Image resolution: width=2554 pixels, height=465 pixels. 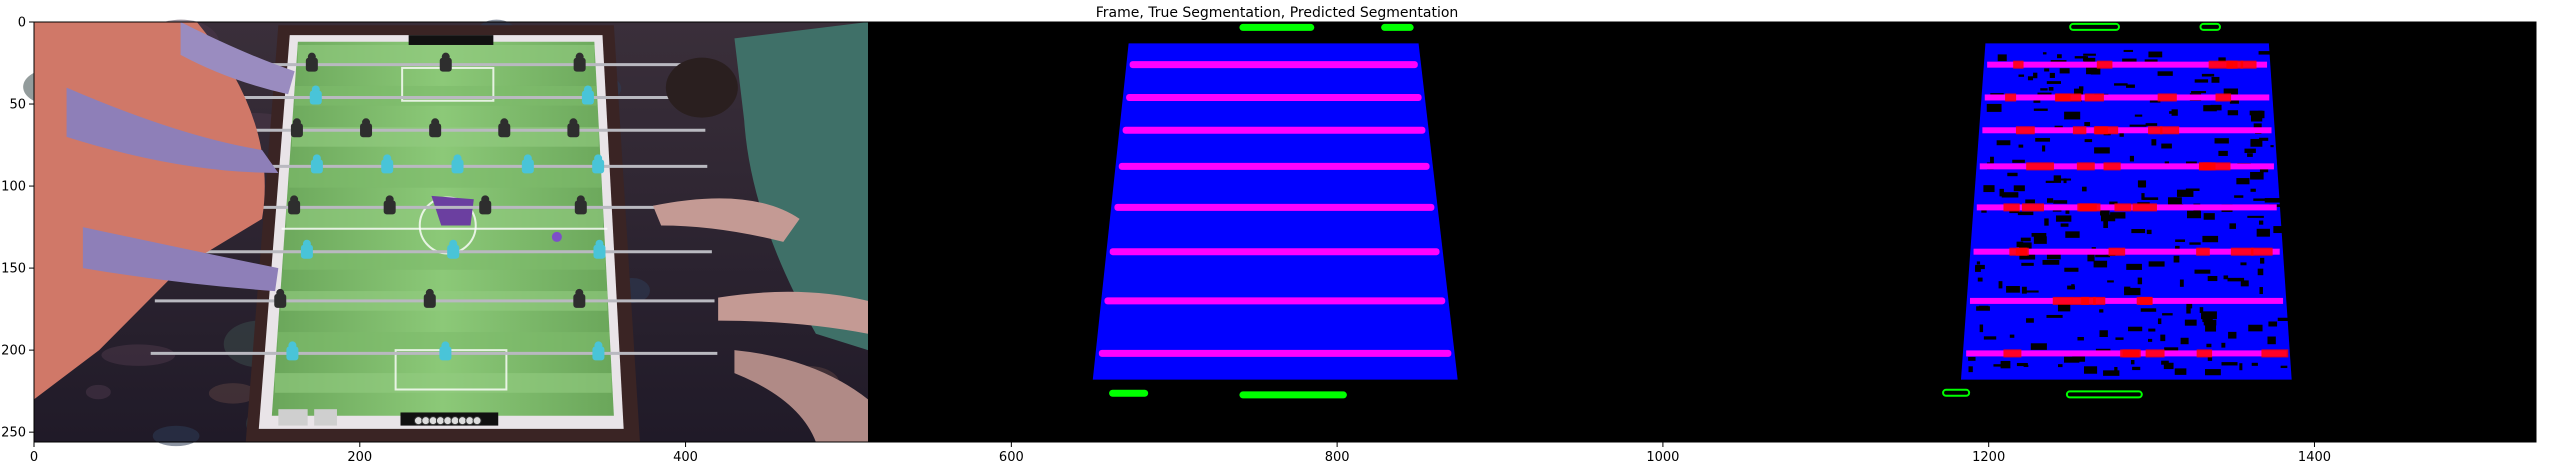 What do you see at coordinates (13, 269) in the screenshot?
I see `y-tick-label: 150` at bounding box center [13, 269].